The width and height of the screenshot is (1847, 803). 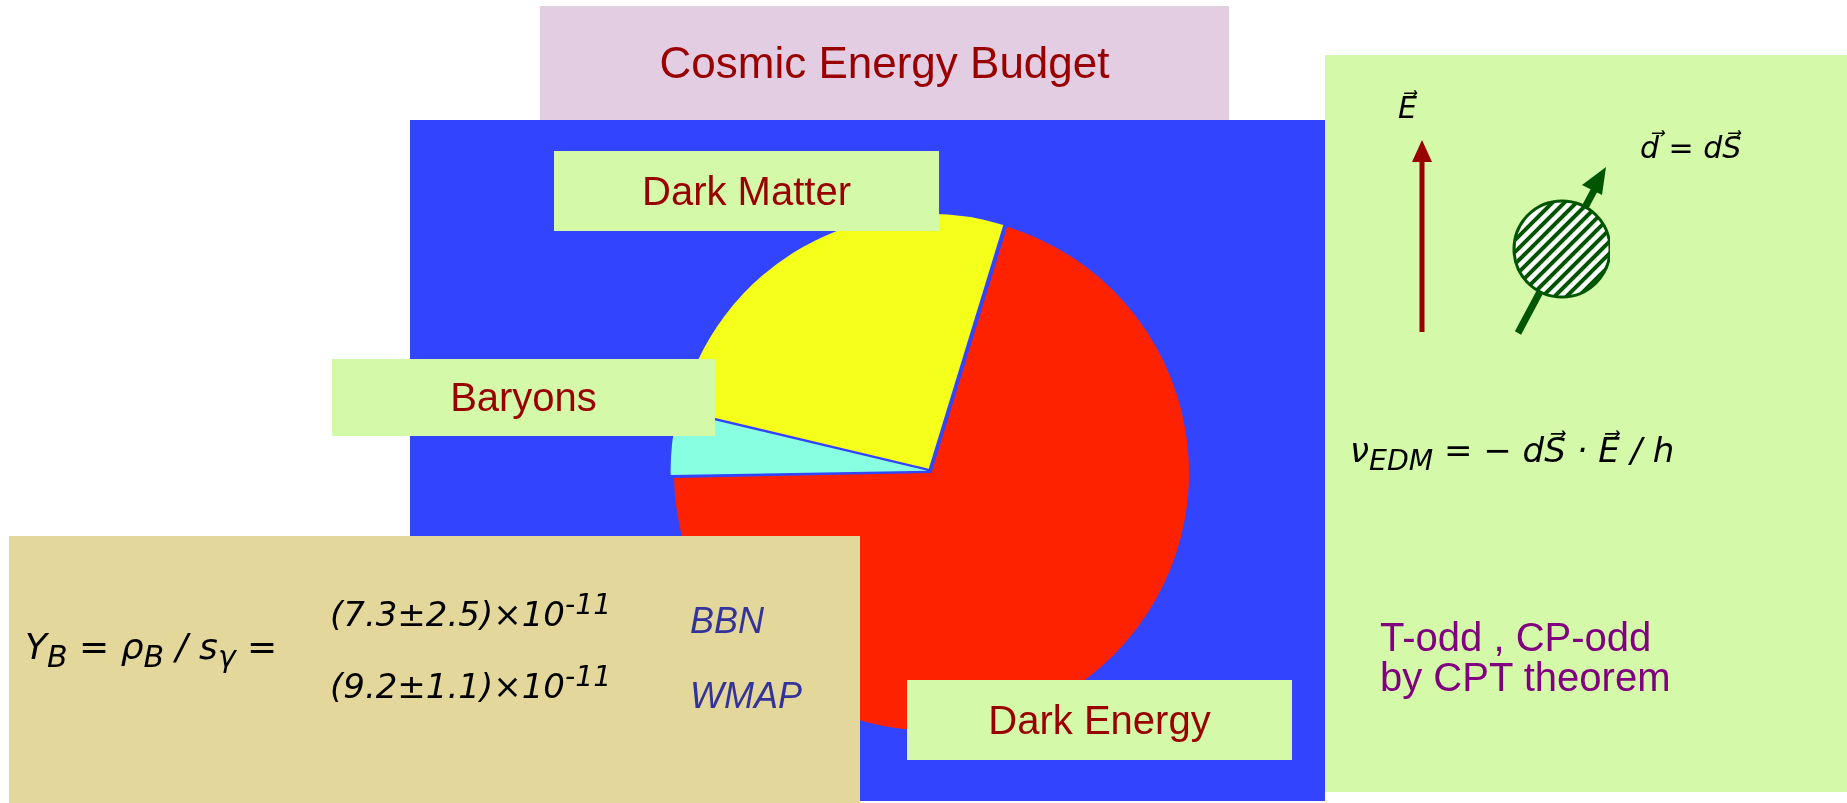 I want to click on text: (7.3±2.5)×10$^{-11}$, so click(x=471, y=611).